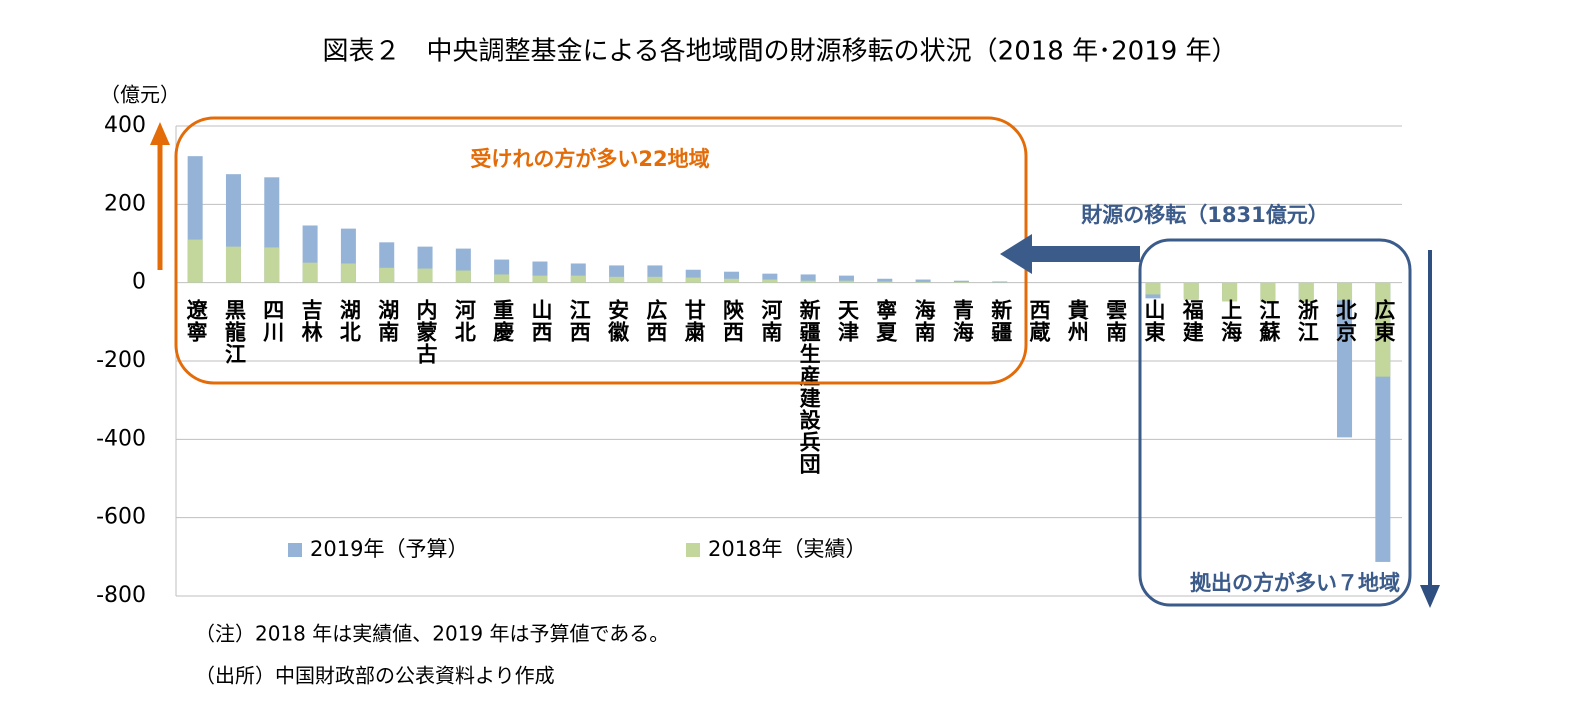 This screenshot has height=720, width=1580. Describe the element at coordinates (389, 549) in the screenshot. I see `legend-label: 2019年（予算）` at that location.